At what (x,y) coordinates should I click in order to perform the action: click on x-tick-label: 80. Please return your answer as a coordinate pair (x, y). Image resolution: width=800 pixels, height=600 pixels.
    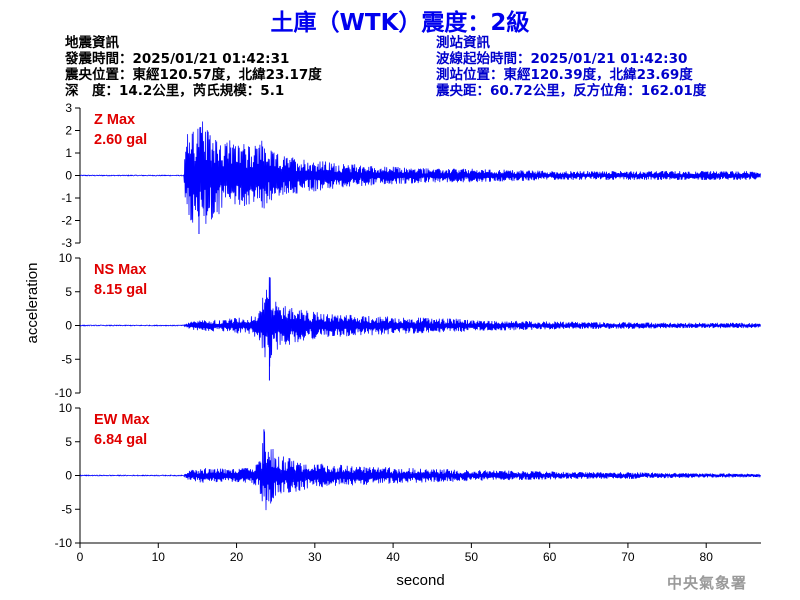
    Looking at the image, I should click on (707, 557).